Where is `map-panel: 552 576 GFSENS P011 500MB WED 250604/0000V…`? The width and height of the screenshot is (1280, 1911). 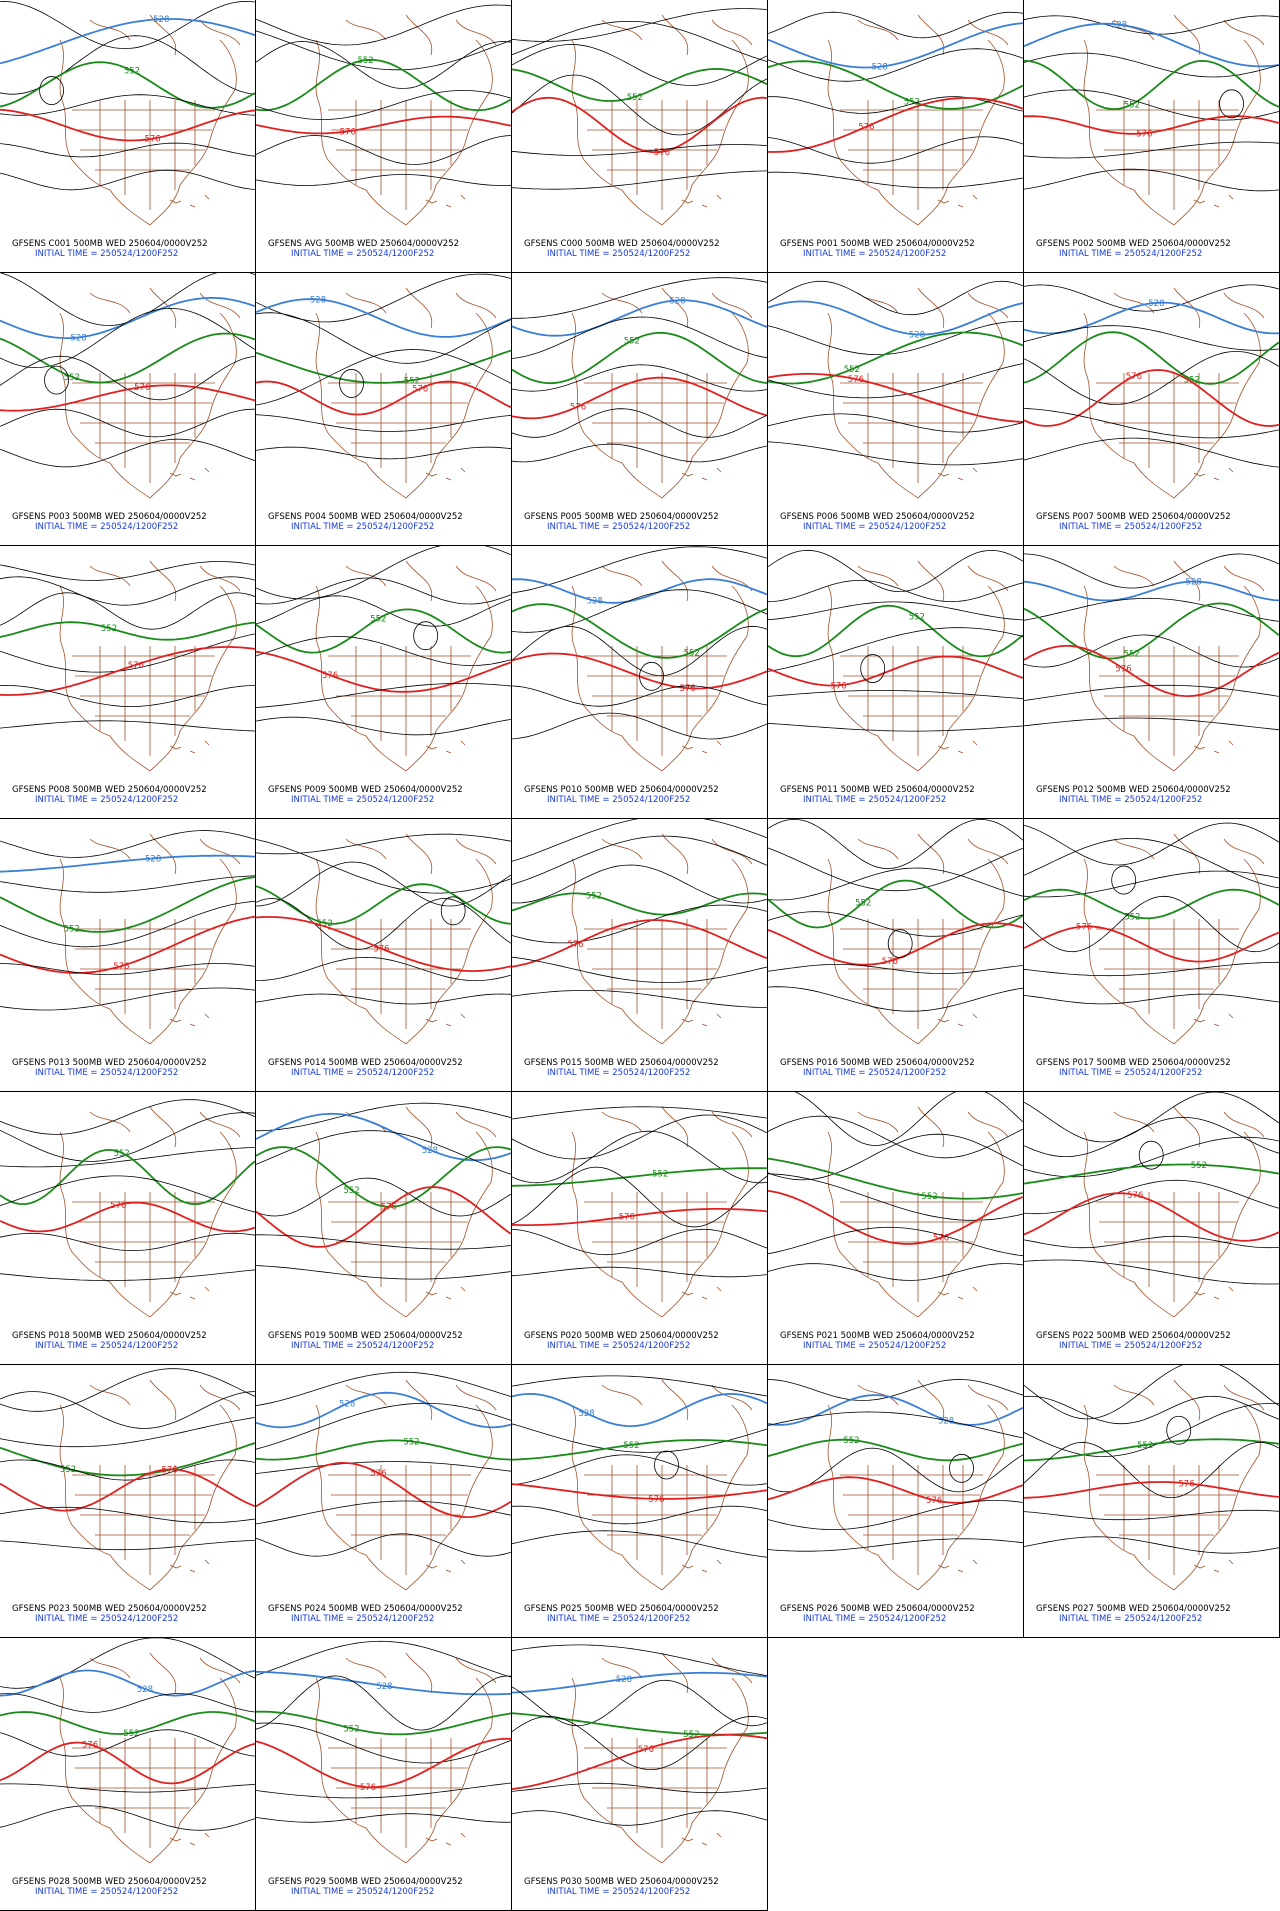
map-panel: 552 576 GFSENS P011 500MB WED 250604/0000V… is located at coordinates (896, 682).